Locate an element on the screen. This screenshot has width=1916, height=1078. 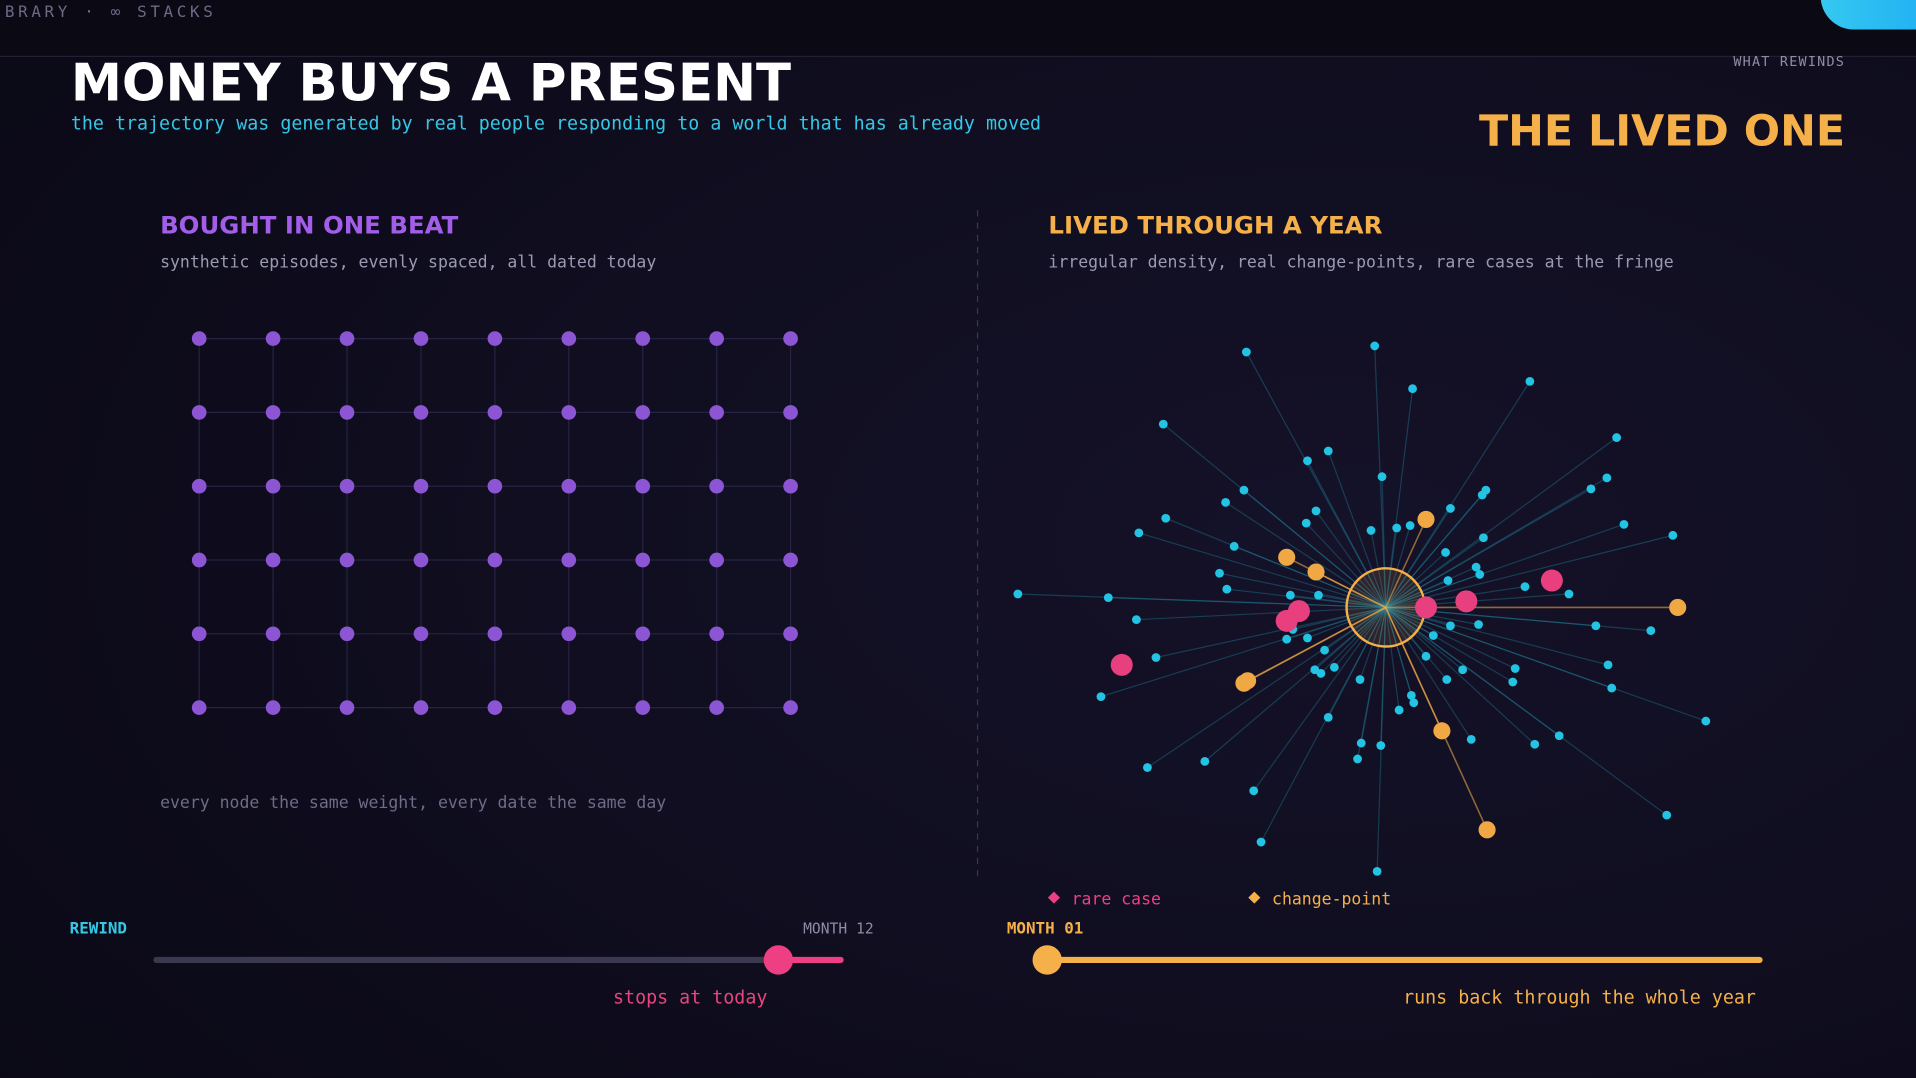
title: MONEY BUYS A PRESENT is located at coordinates (431, 83).